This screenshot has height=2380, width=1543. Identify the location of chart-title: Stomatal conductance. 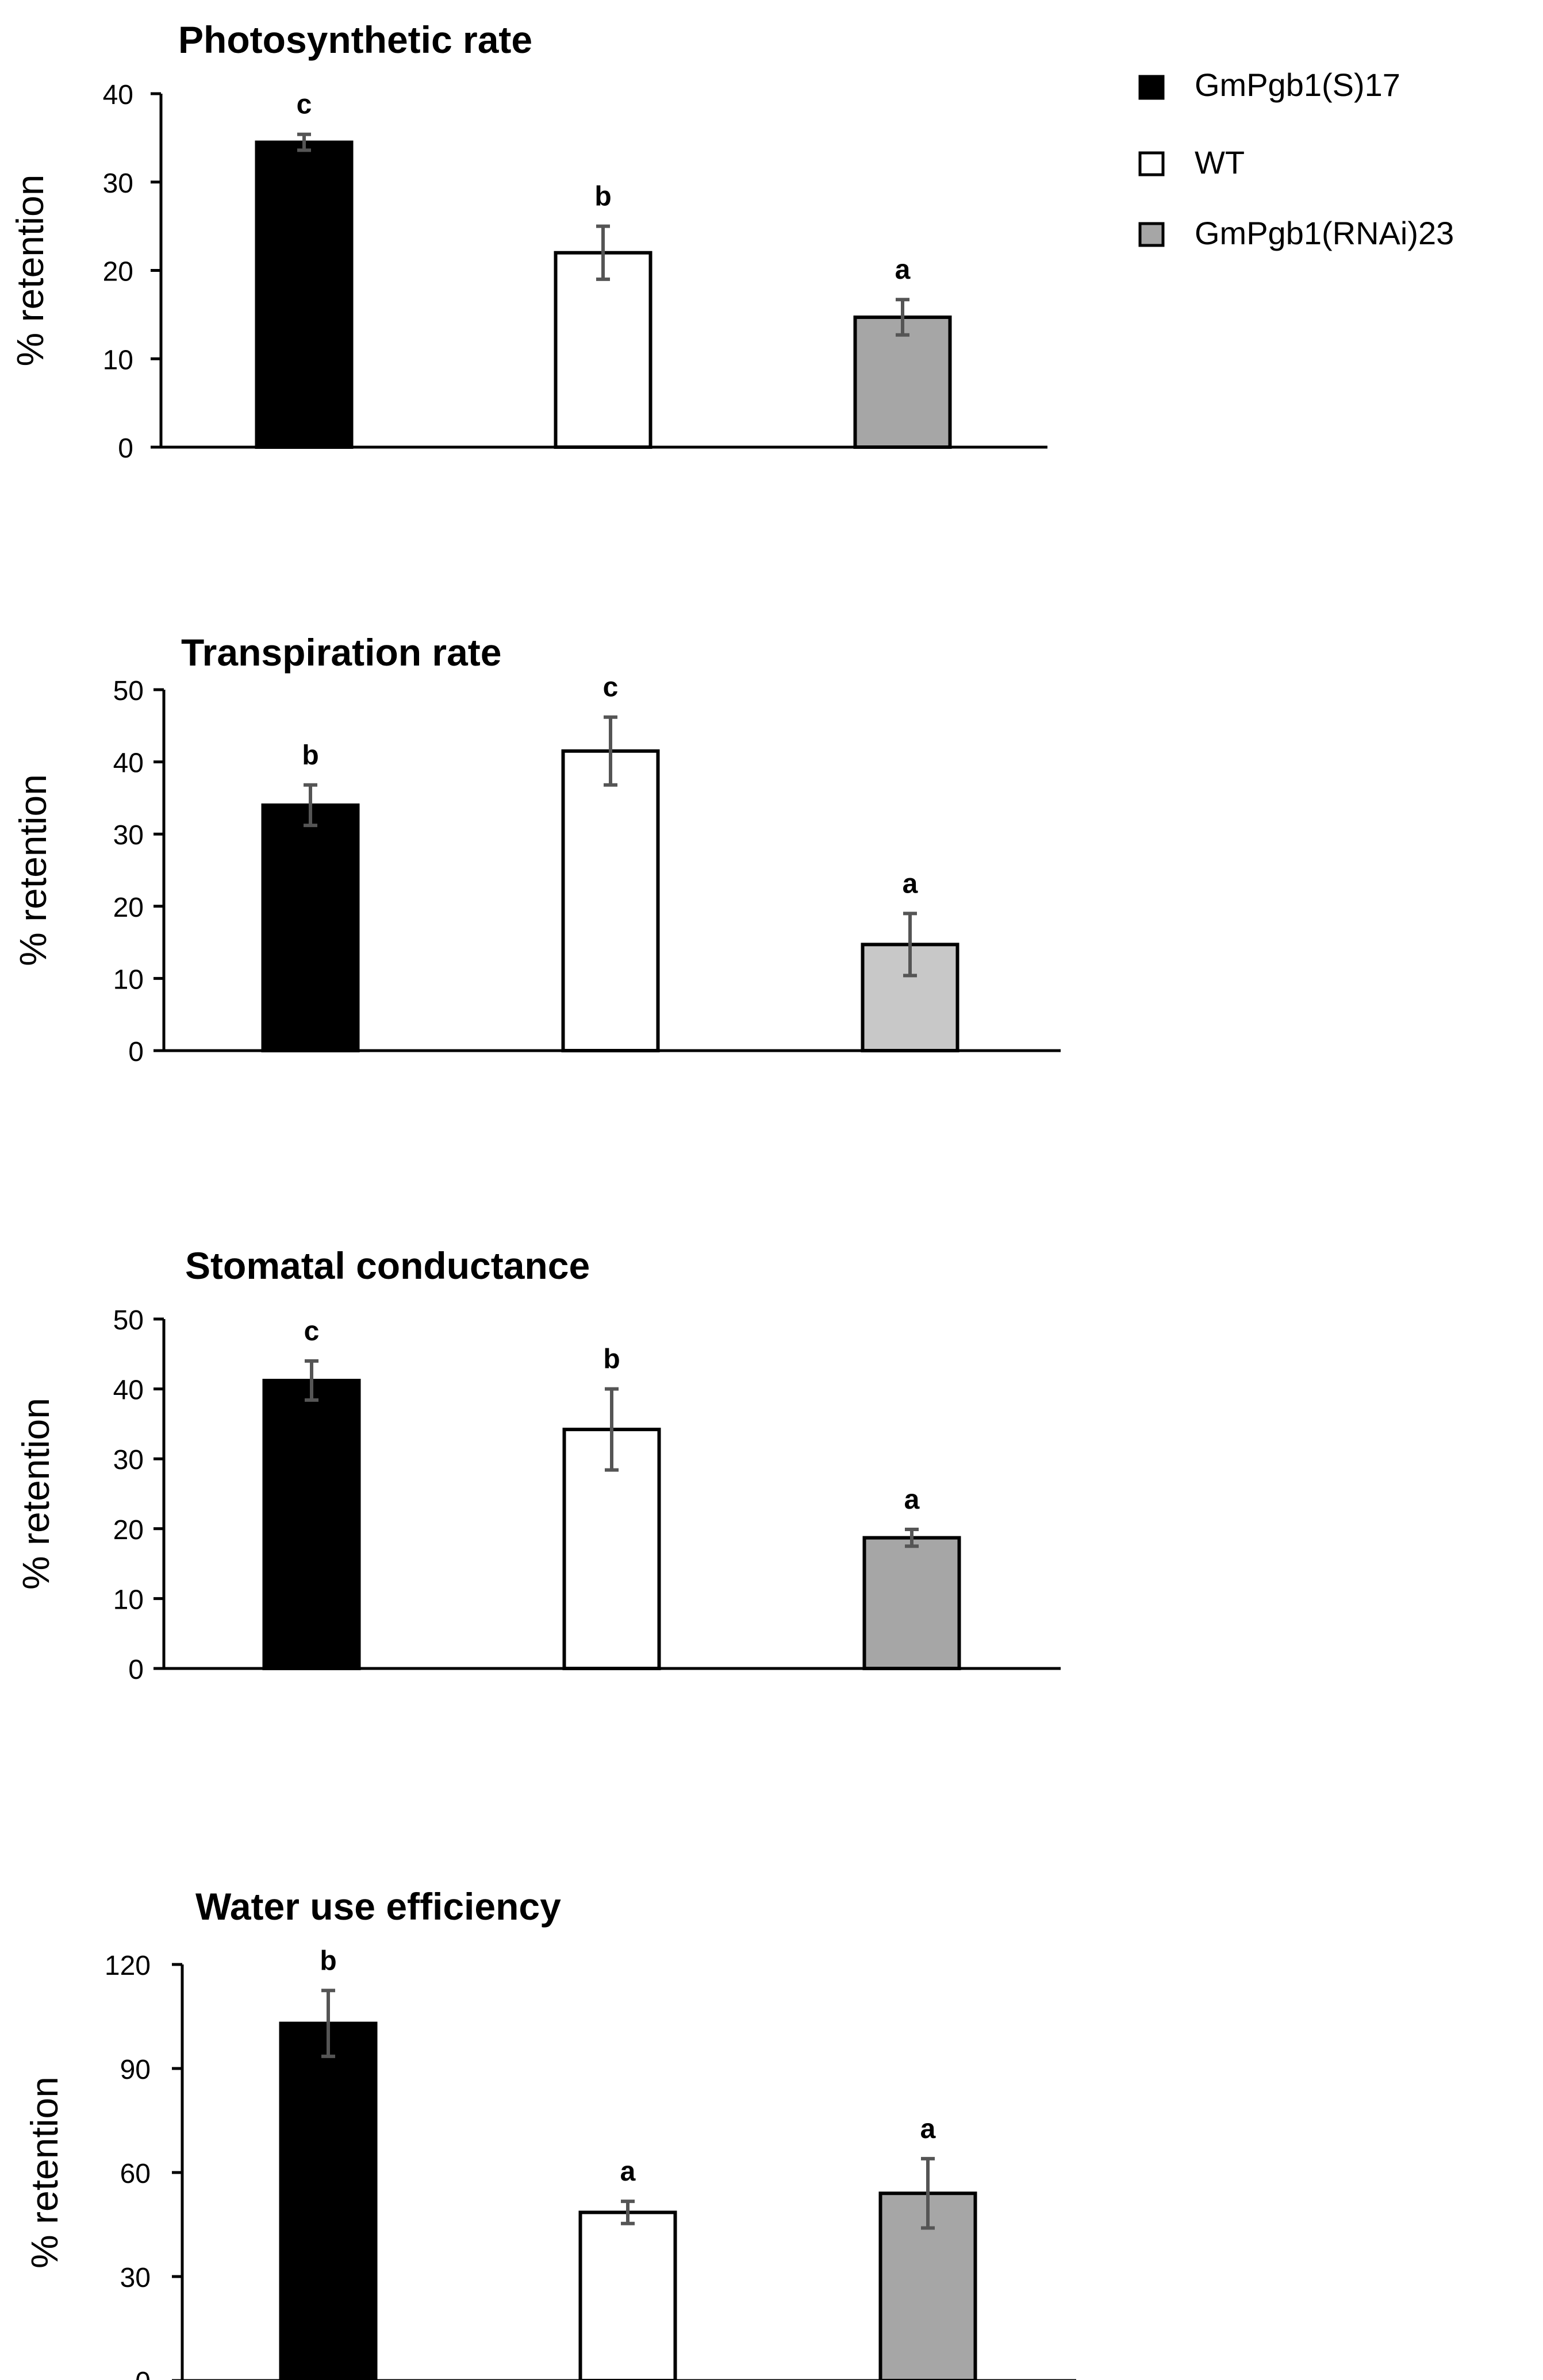
(387, 1265).